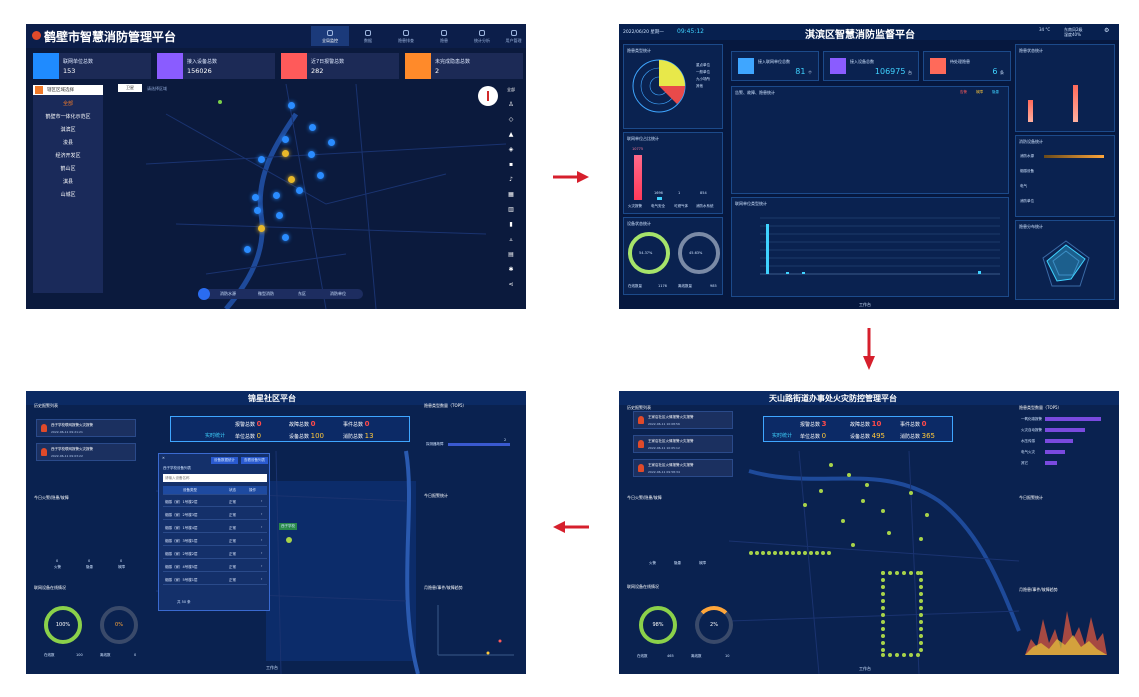 The width and height of the screenshot is (1139, 697). Describe the element at coordinates (513, 36) in the screenshot. I see `tab-users: 用户管理` at that location.